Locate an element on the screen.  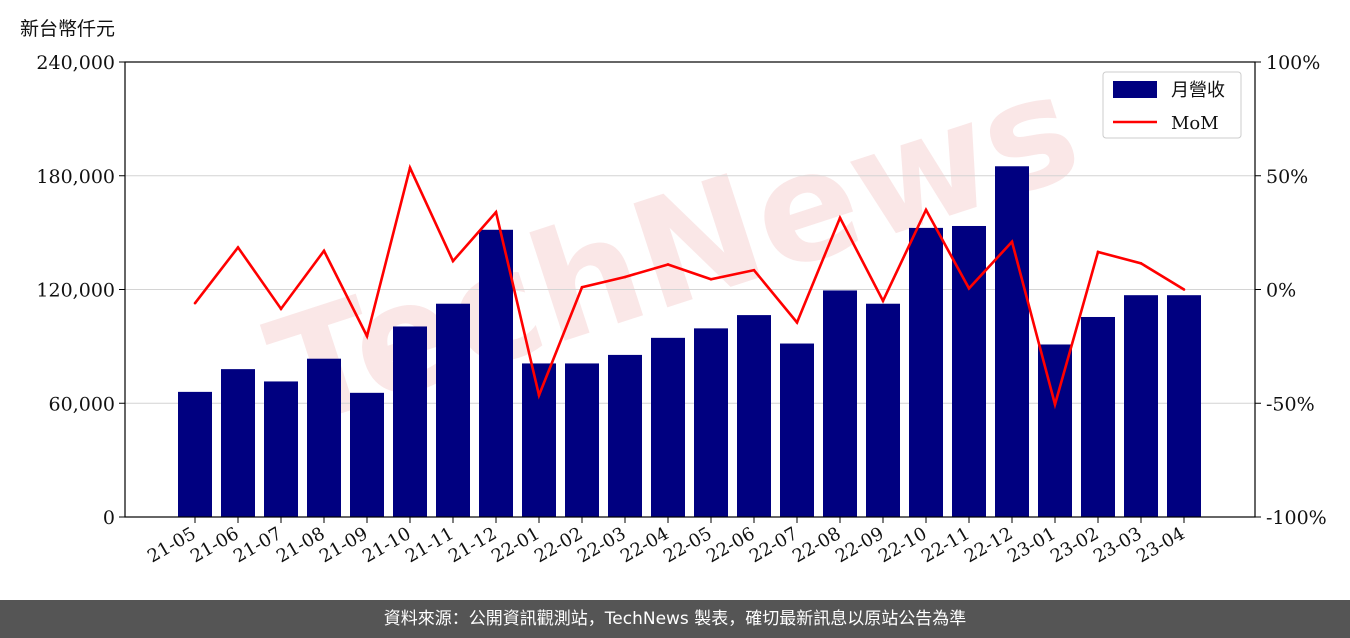
x-tick-label: 23-03 is located at coordinates (1117, 545).